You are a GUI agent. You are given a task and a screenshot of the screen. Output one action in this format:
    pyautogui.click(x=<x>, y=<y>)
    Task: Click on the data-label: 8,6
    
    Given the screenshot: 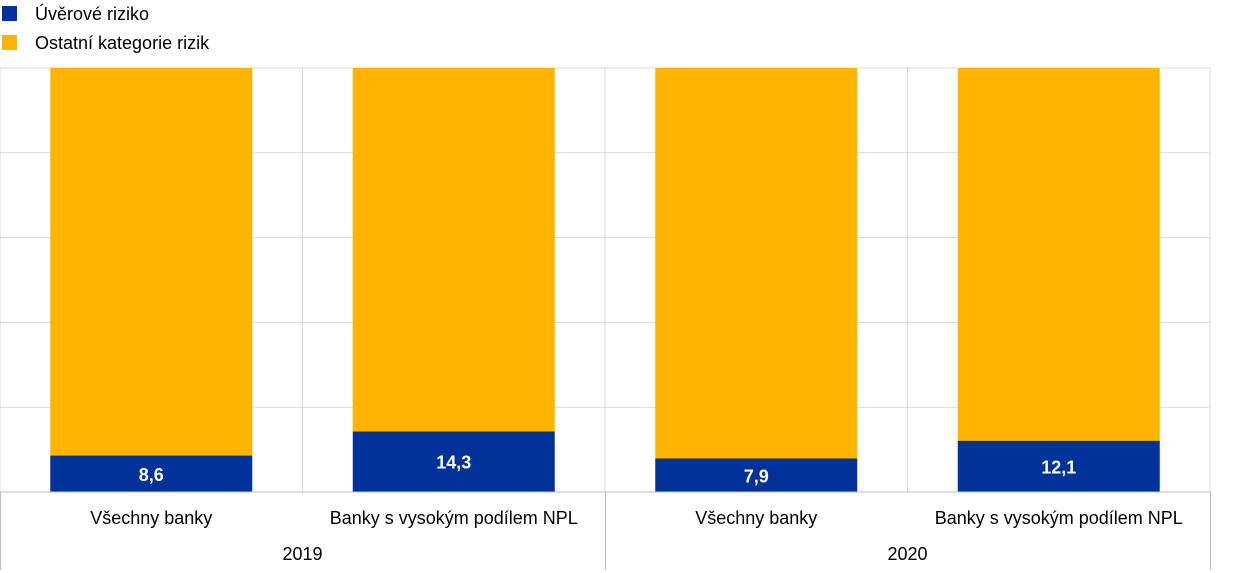 What is the action you would take?
    pyautogui.click(x=151, y=475)
    